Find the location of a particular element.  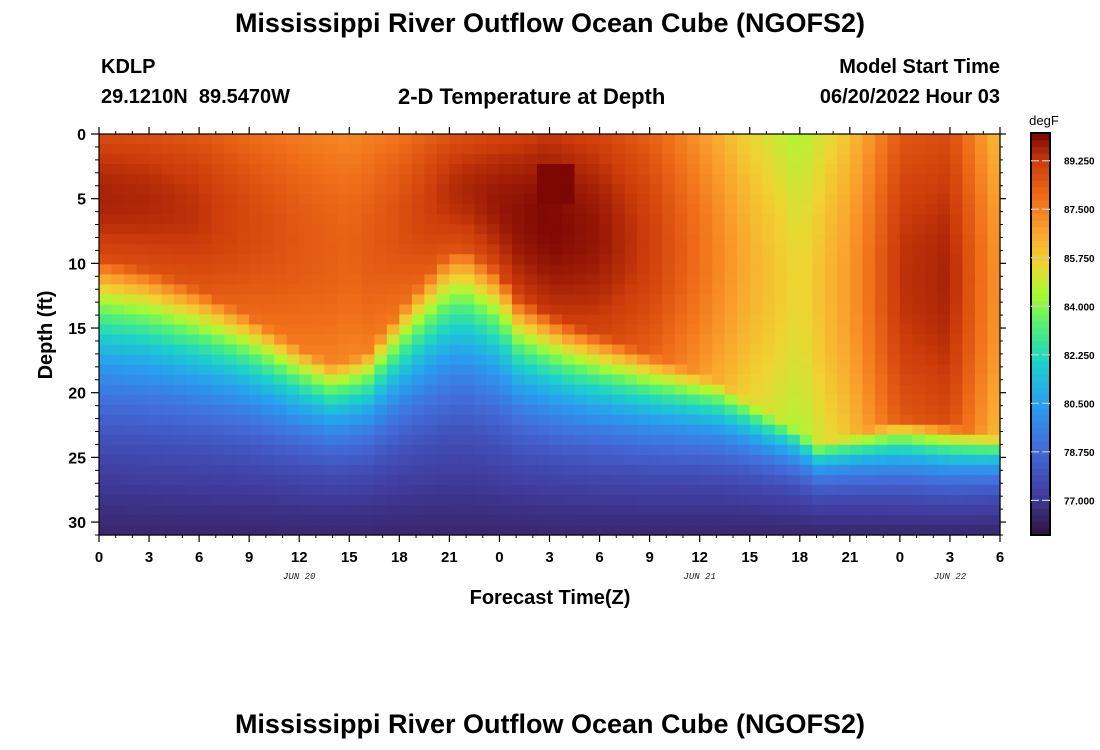

colorbar-segment is located at coordinates (1040, 518).